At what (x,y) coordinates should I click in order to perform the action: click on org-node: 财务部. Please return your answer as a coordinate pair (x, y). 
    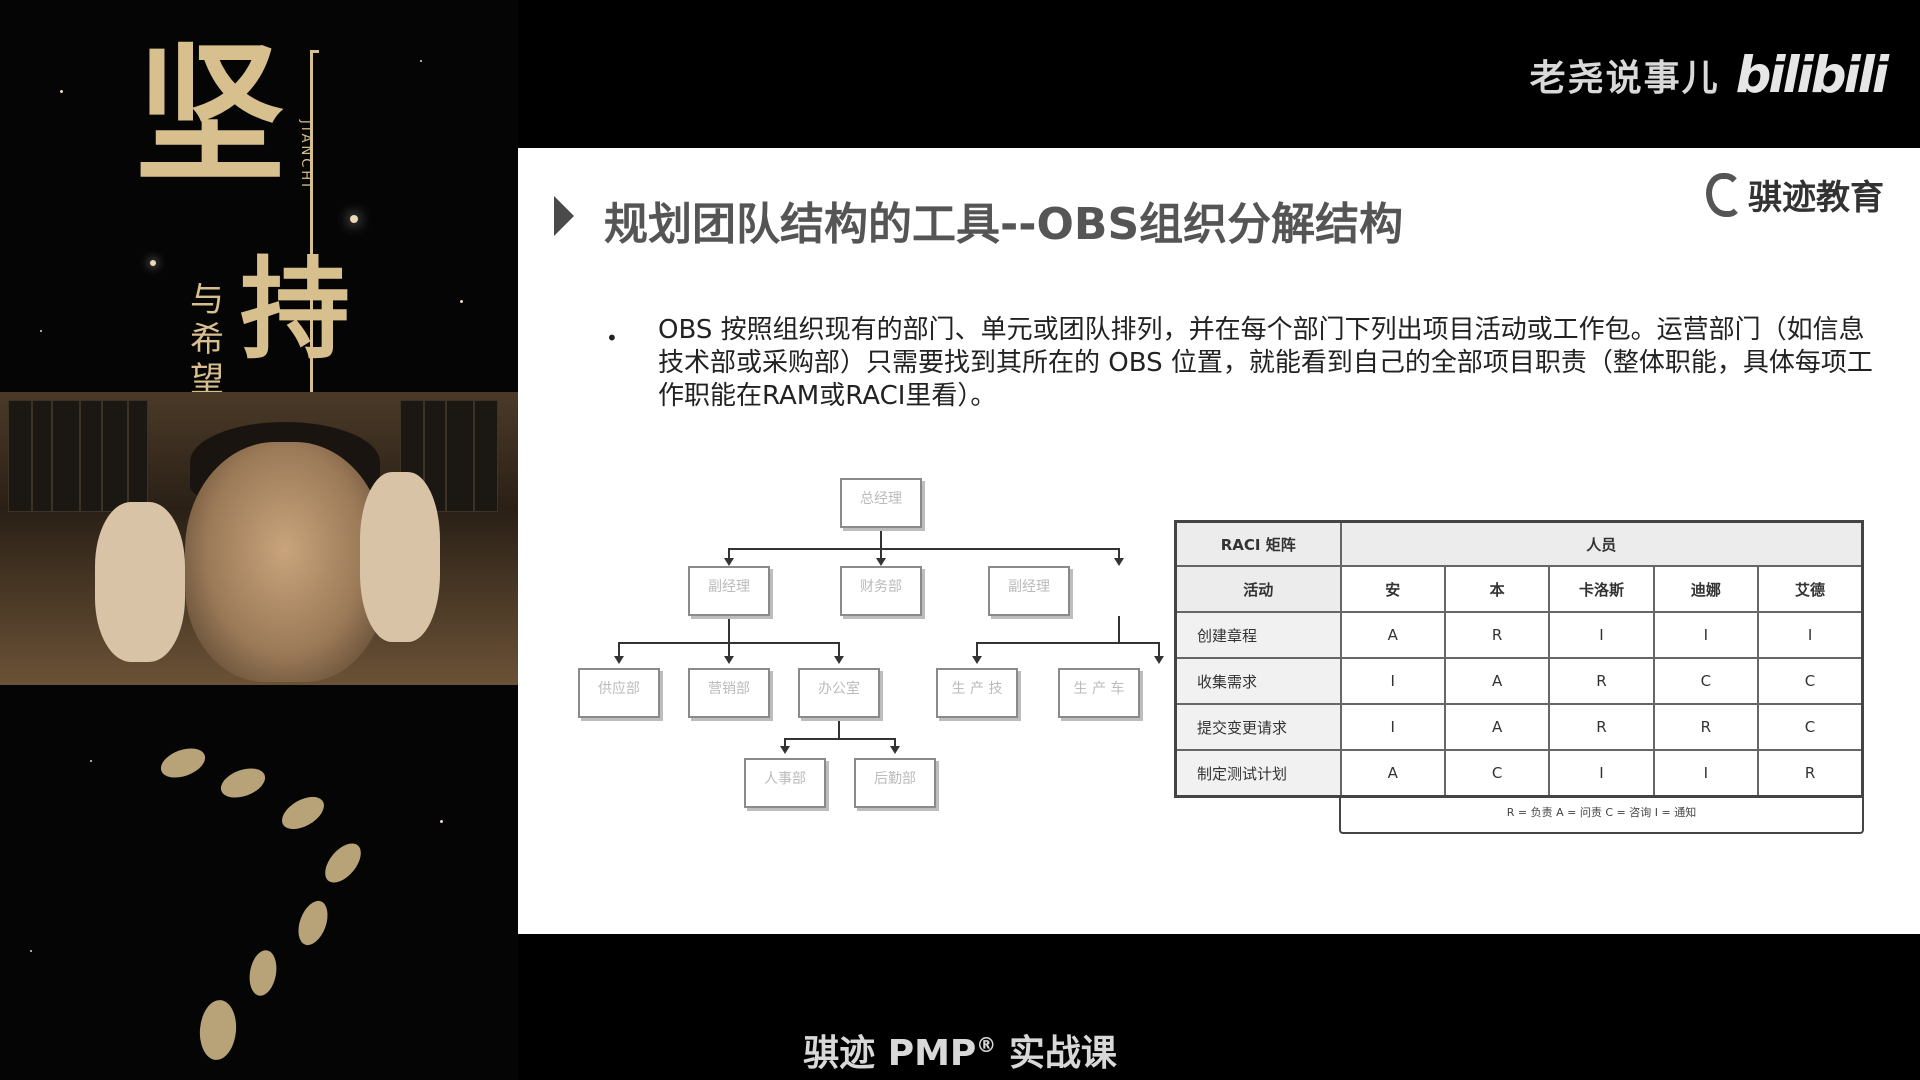
    Looking at the image, I should click on (881, 591).